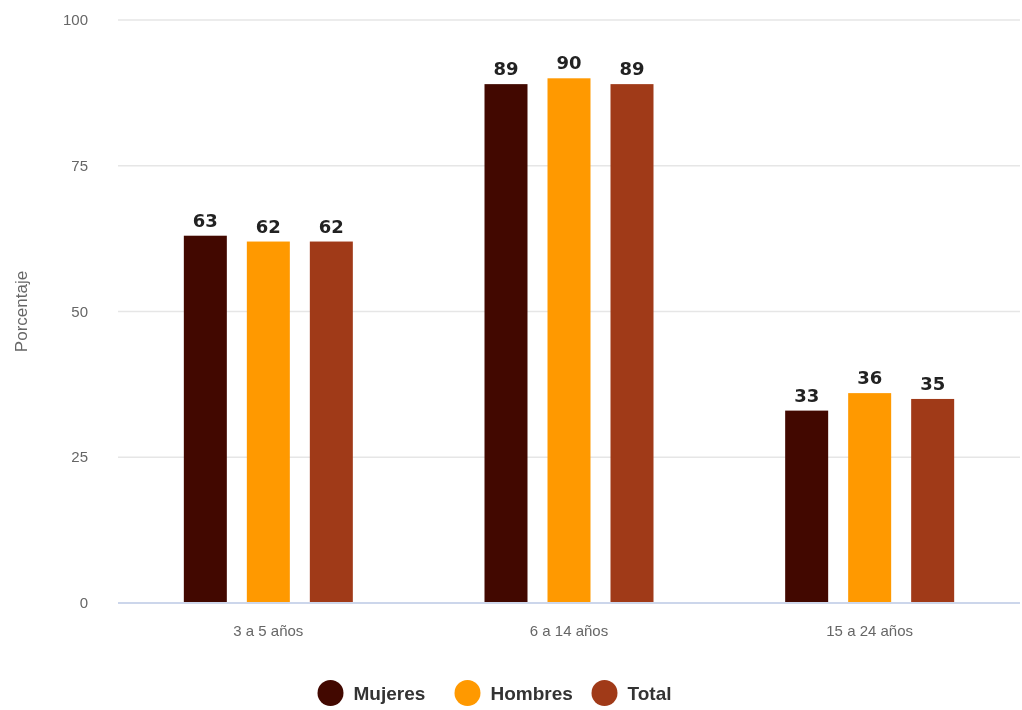 Image resolution: width=1022 pixels, height=710 pixels. Describe the element at coordinates (933, 383) in the screenshot. I see `data-label: 35` at that location.